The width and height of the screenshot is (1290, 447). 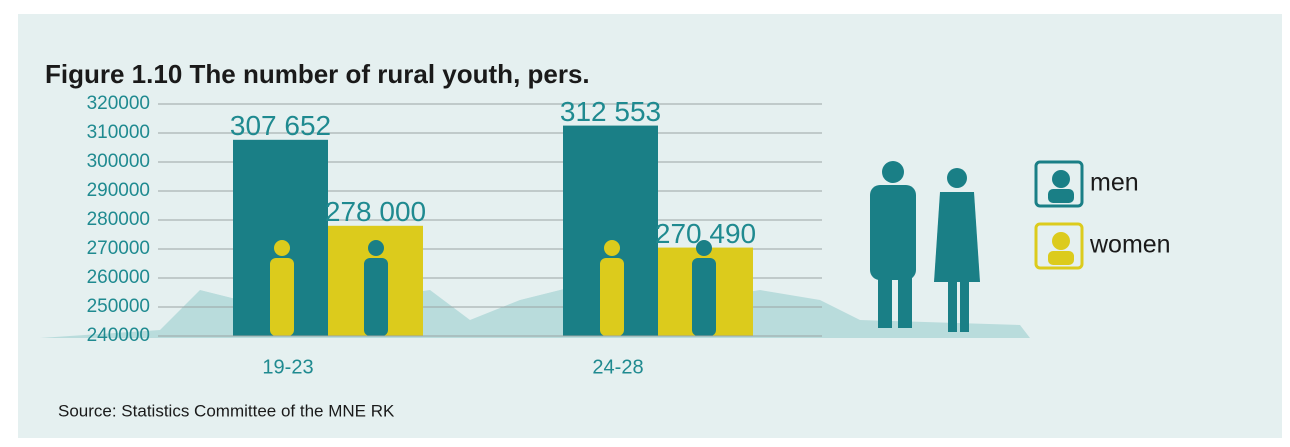 What do you see at coordinates (1114, 183) in the screenshot?
I see `legend-label: men` at bounding box center [1114, 183].